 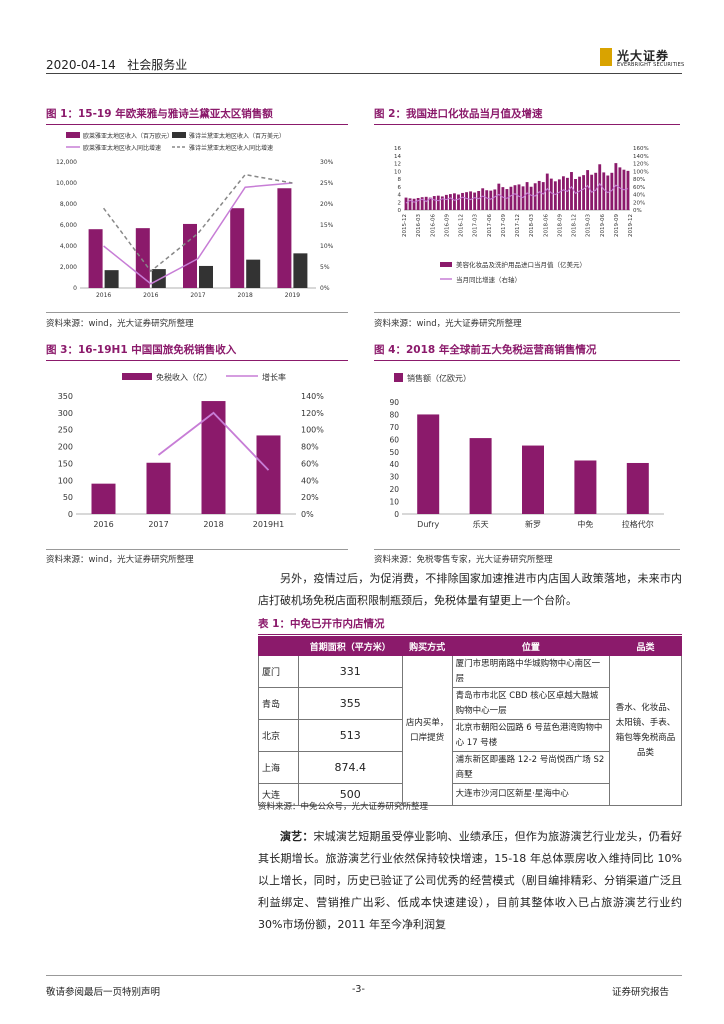 I want to click on fig2-title: 图 2：我国进口化妆品当月值及增速, so click(x=458, y=114).